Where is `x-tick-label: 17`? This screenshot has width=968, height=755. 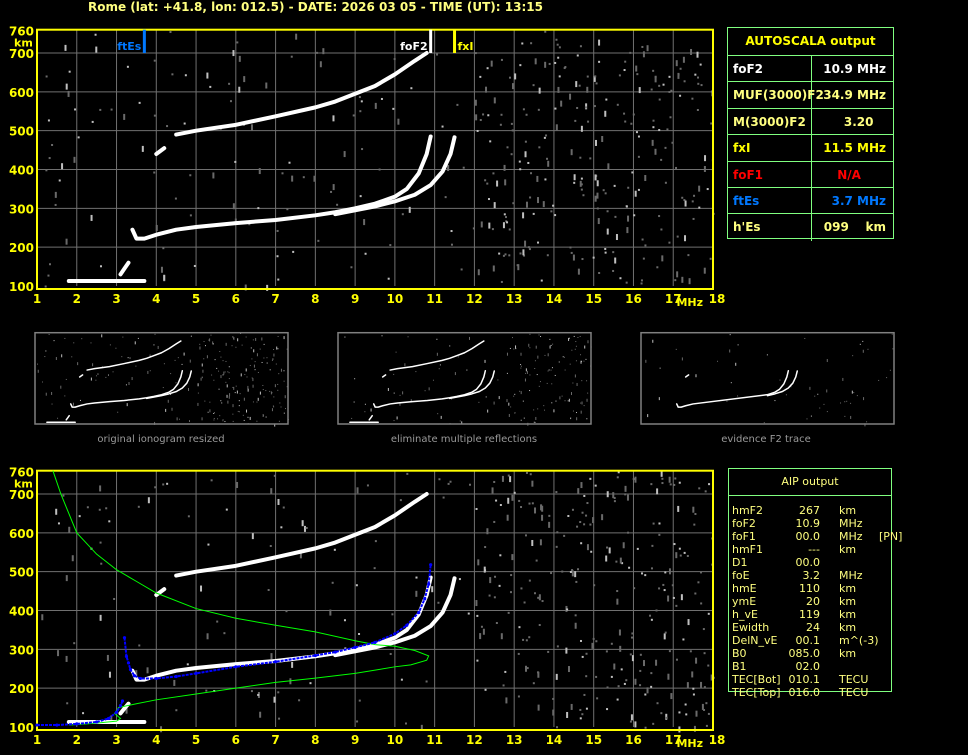 x-tick-label: 17 is located at coordinates (673, 740).